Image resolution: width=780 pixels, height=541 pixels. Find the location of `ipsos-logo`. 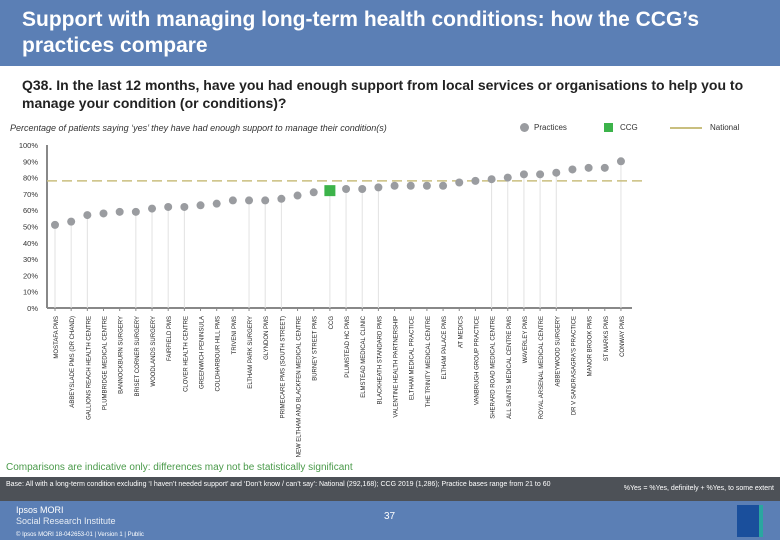

ipsos-logo is located at coordinates (750, 521).